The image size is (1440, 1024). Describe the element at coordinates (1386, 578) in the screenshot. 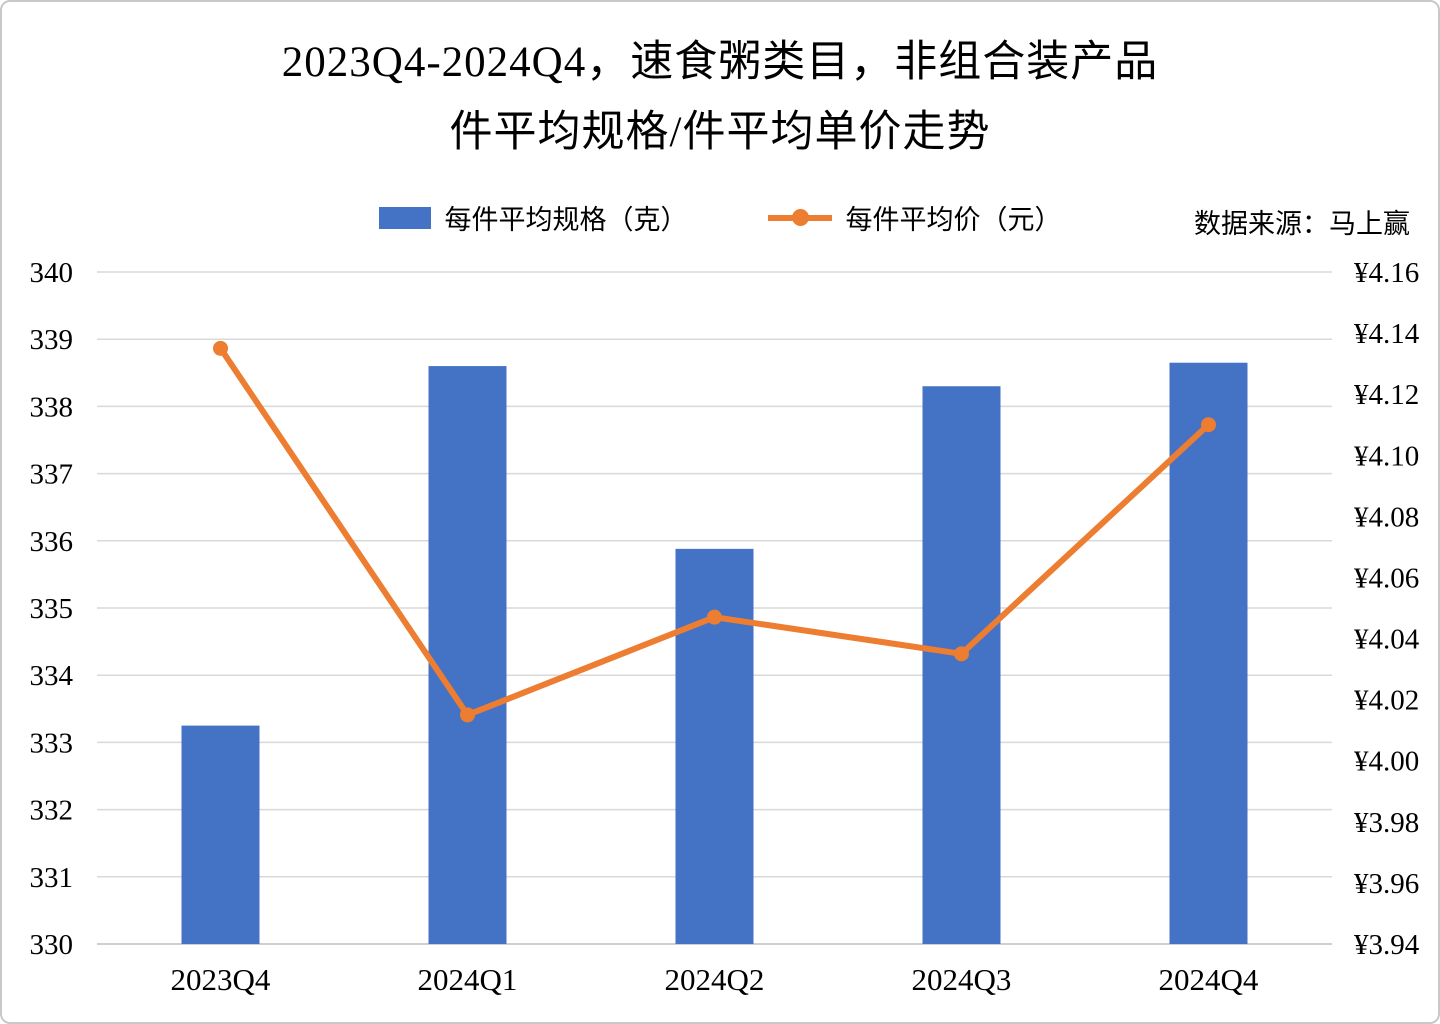

I see `right-axis-tick-label: ¥4.06` at that location.